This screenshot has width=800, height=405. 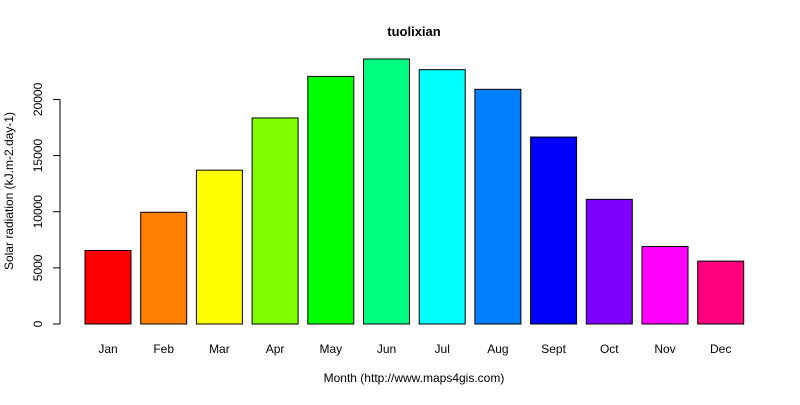 What do you see at coordinates (219, 349) in the screenshot?
I see `x-tick-label-mar: Mar` at bounding box center [219, 349].